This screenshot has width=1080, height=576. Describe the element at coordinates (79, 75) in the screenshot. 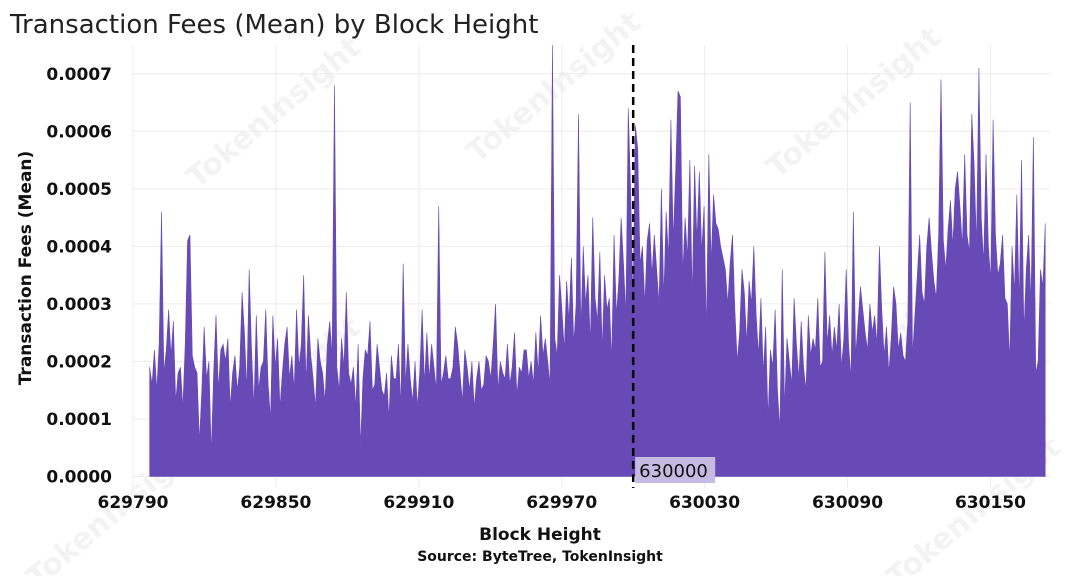

I see `y-tick-label: 0.0007` at that location.